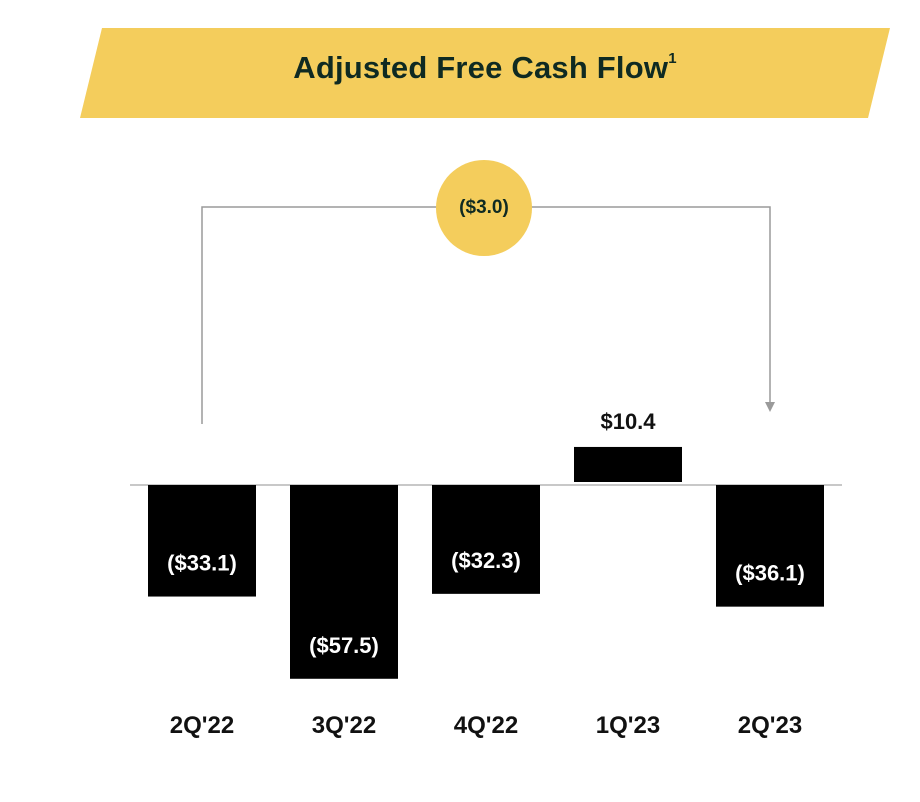 This screenshot has width=920, height=802. Describe the element at coordinates (486, 560) in the screenshot. I see `value-label-4Q'22: ($32.3)` at that location.